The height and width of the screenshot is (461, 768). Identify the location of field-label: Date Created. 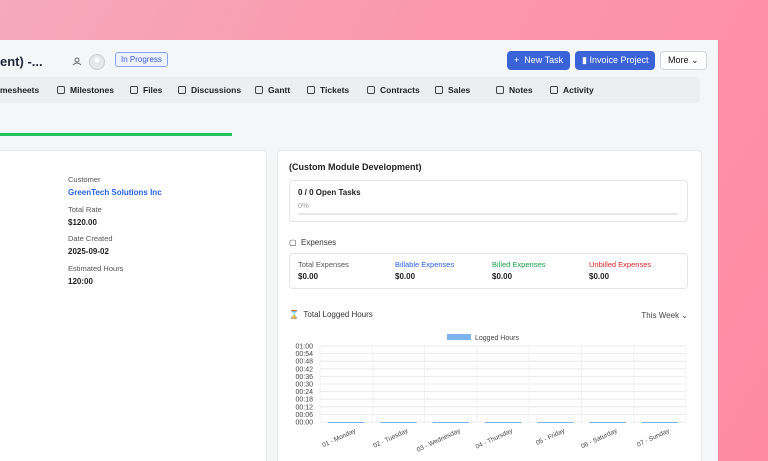
(90, 238).